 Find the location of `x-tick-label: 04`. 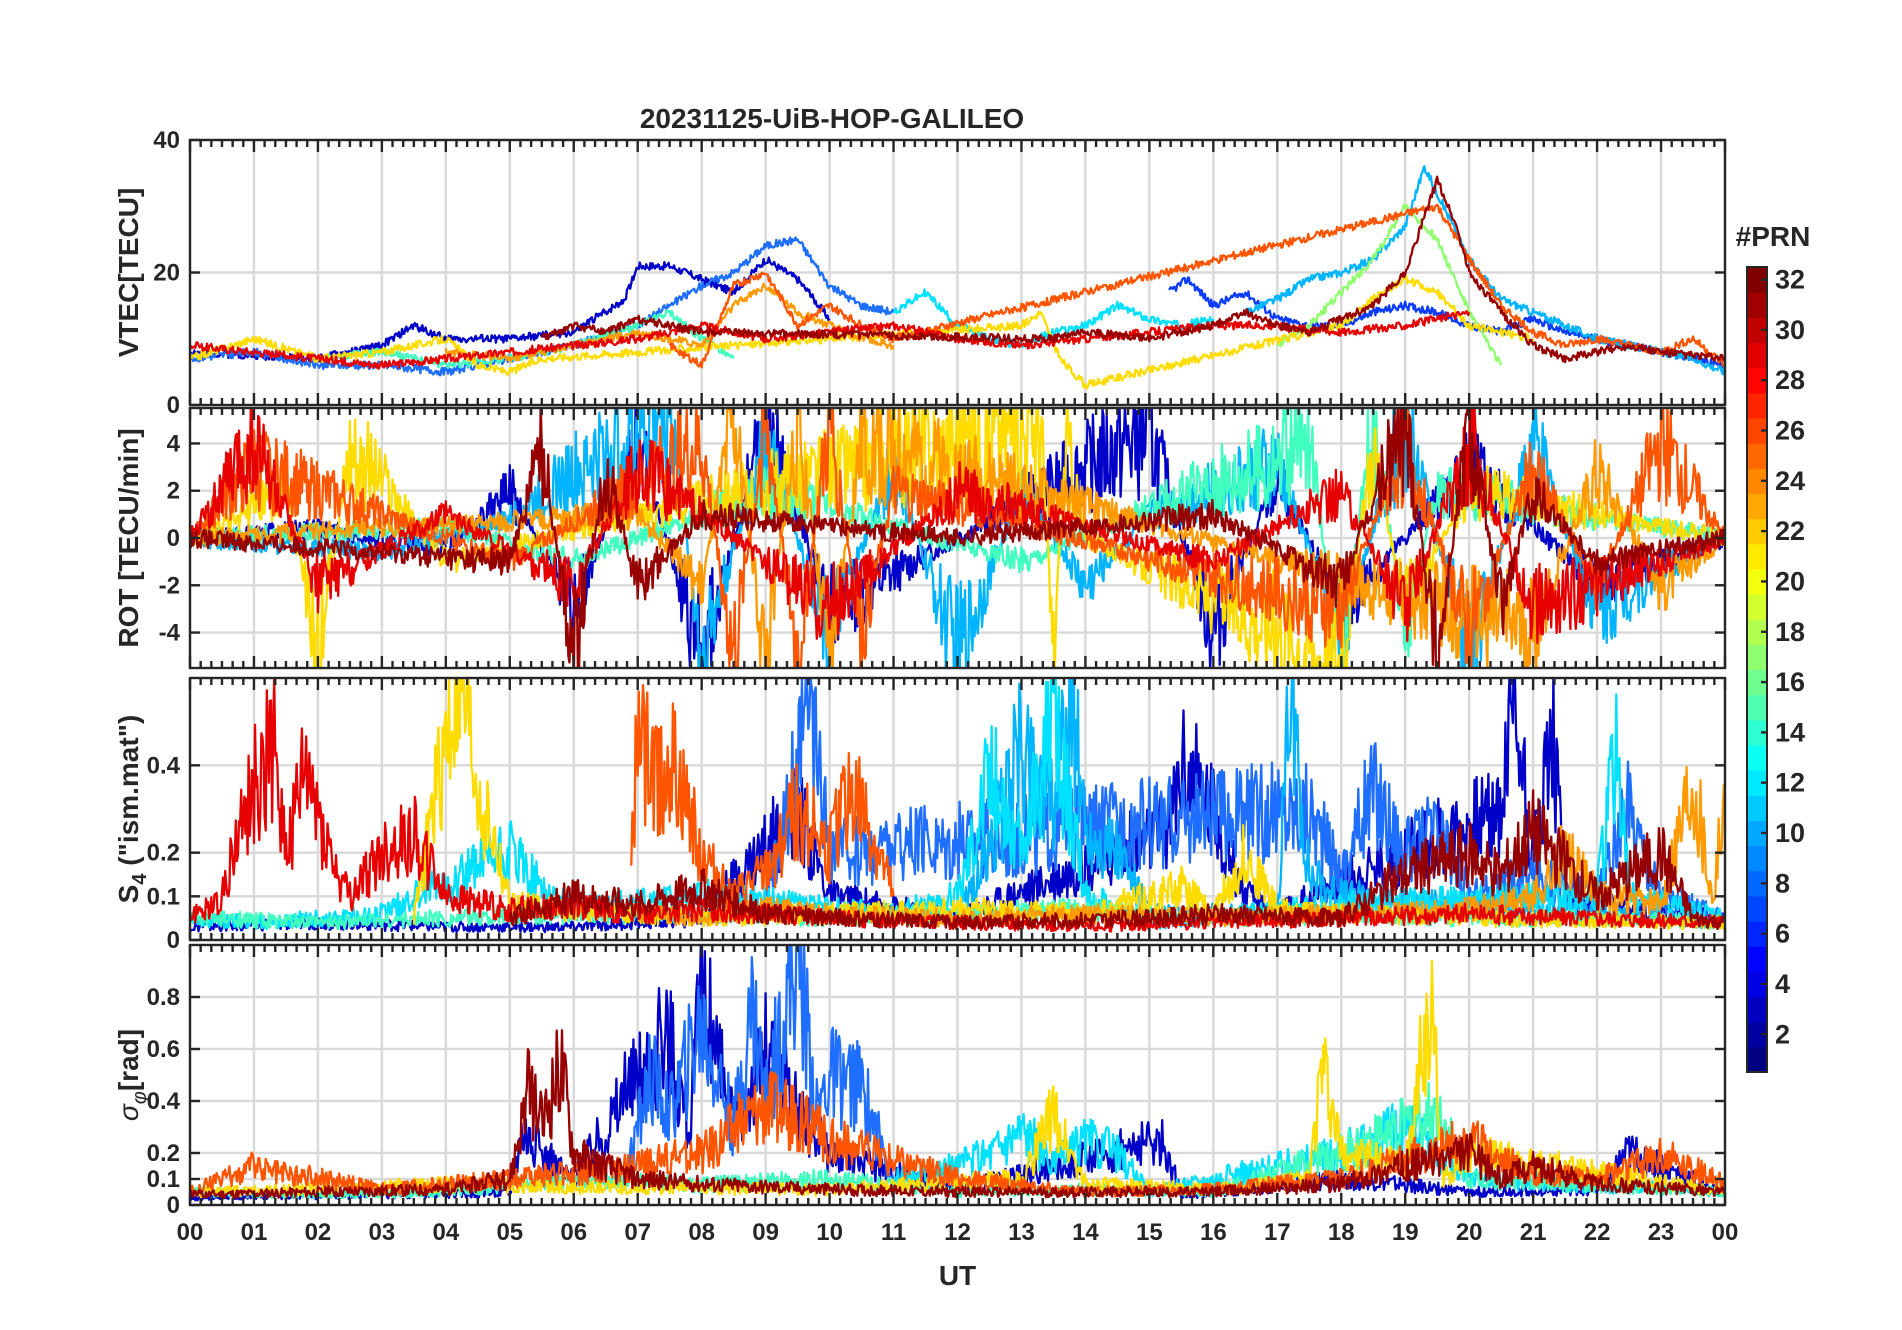

x-tick-label: 04 is located at coordinates (445, 1232).